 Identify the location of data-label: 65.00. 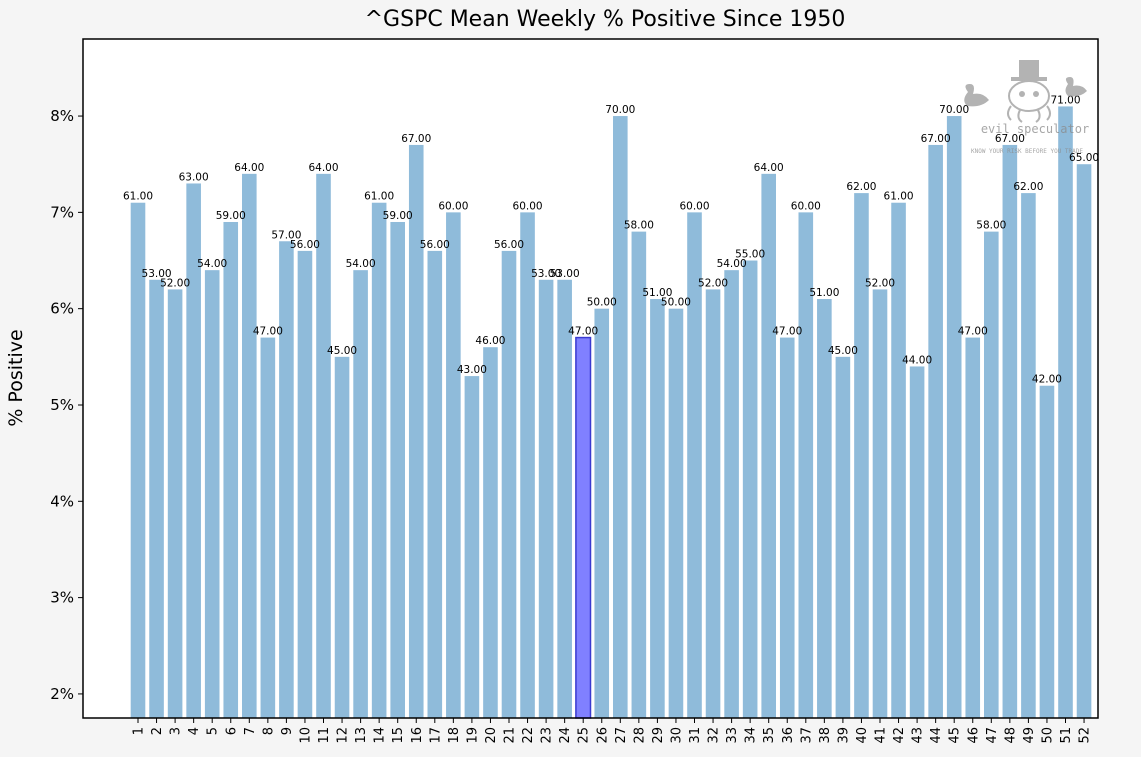
(1084, 158).